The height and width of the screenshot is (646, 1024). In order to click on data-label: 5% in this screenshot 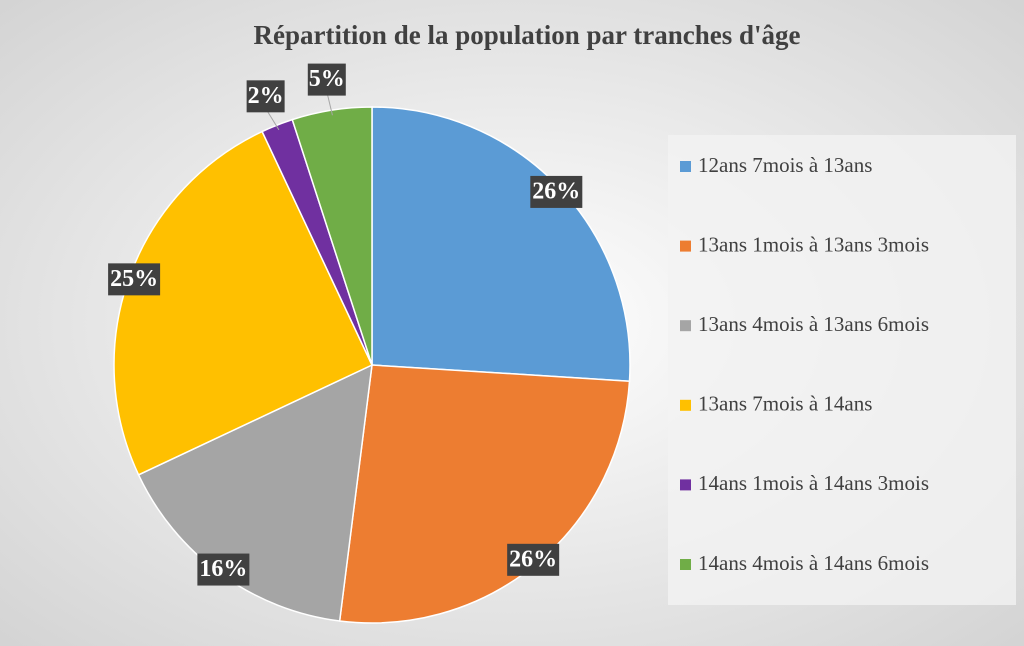, I will do `click(327, 79)`.